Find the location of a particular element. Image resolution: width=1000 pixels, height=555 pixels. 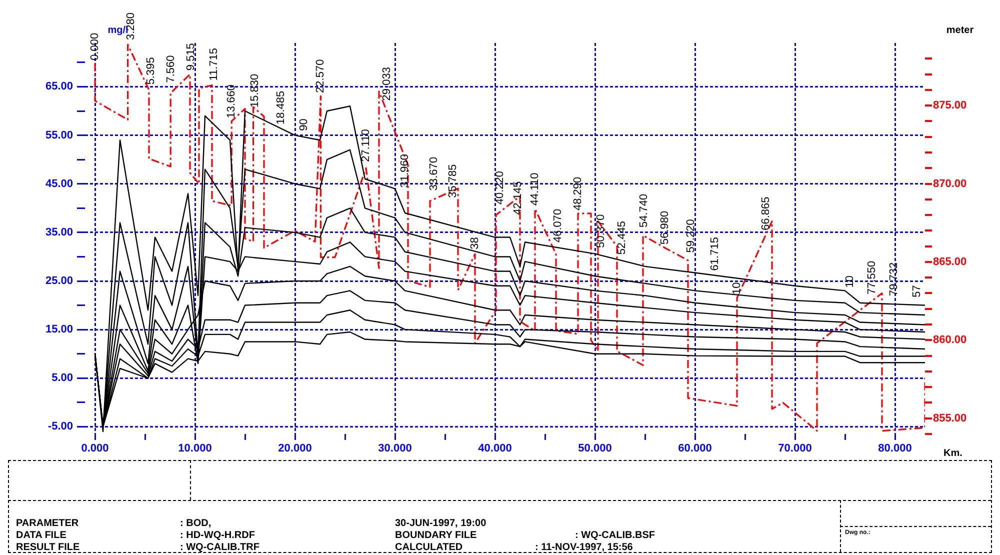

annotation: 61.715 is located at coordinates (715, 254).